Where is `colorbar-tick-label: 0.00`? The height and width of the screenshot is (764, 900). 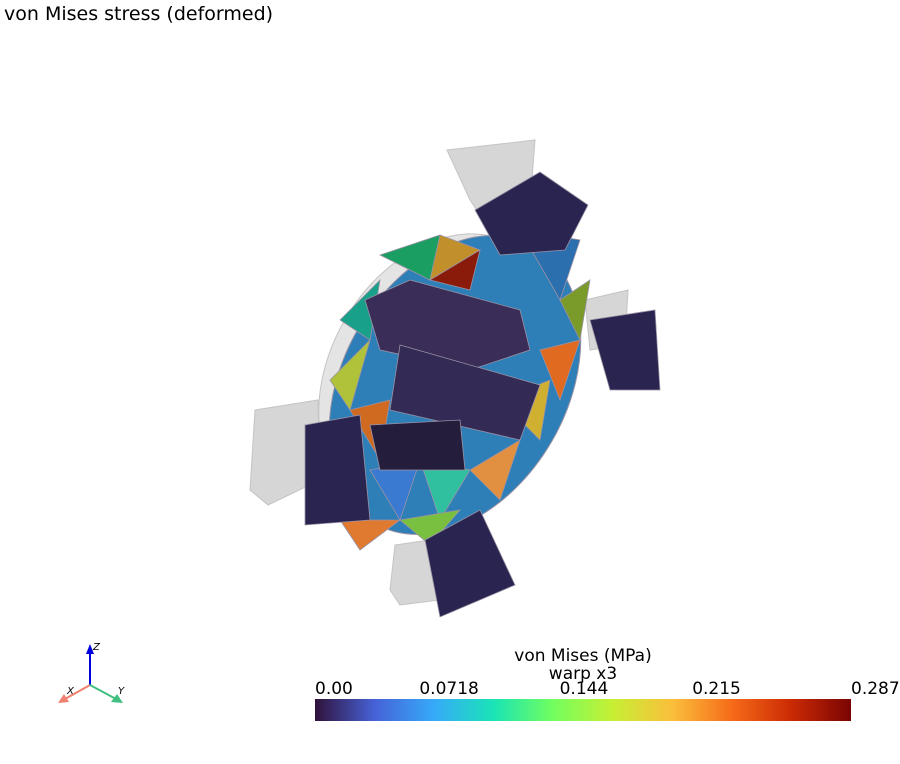
colorbar-tick-label: 0.00 is located at coordinates (334, 689).